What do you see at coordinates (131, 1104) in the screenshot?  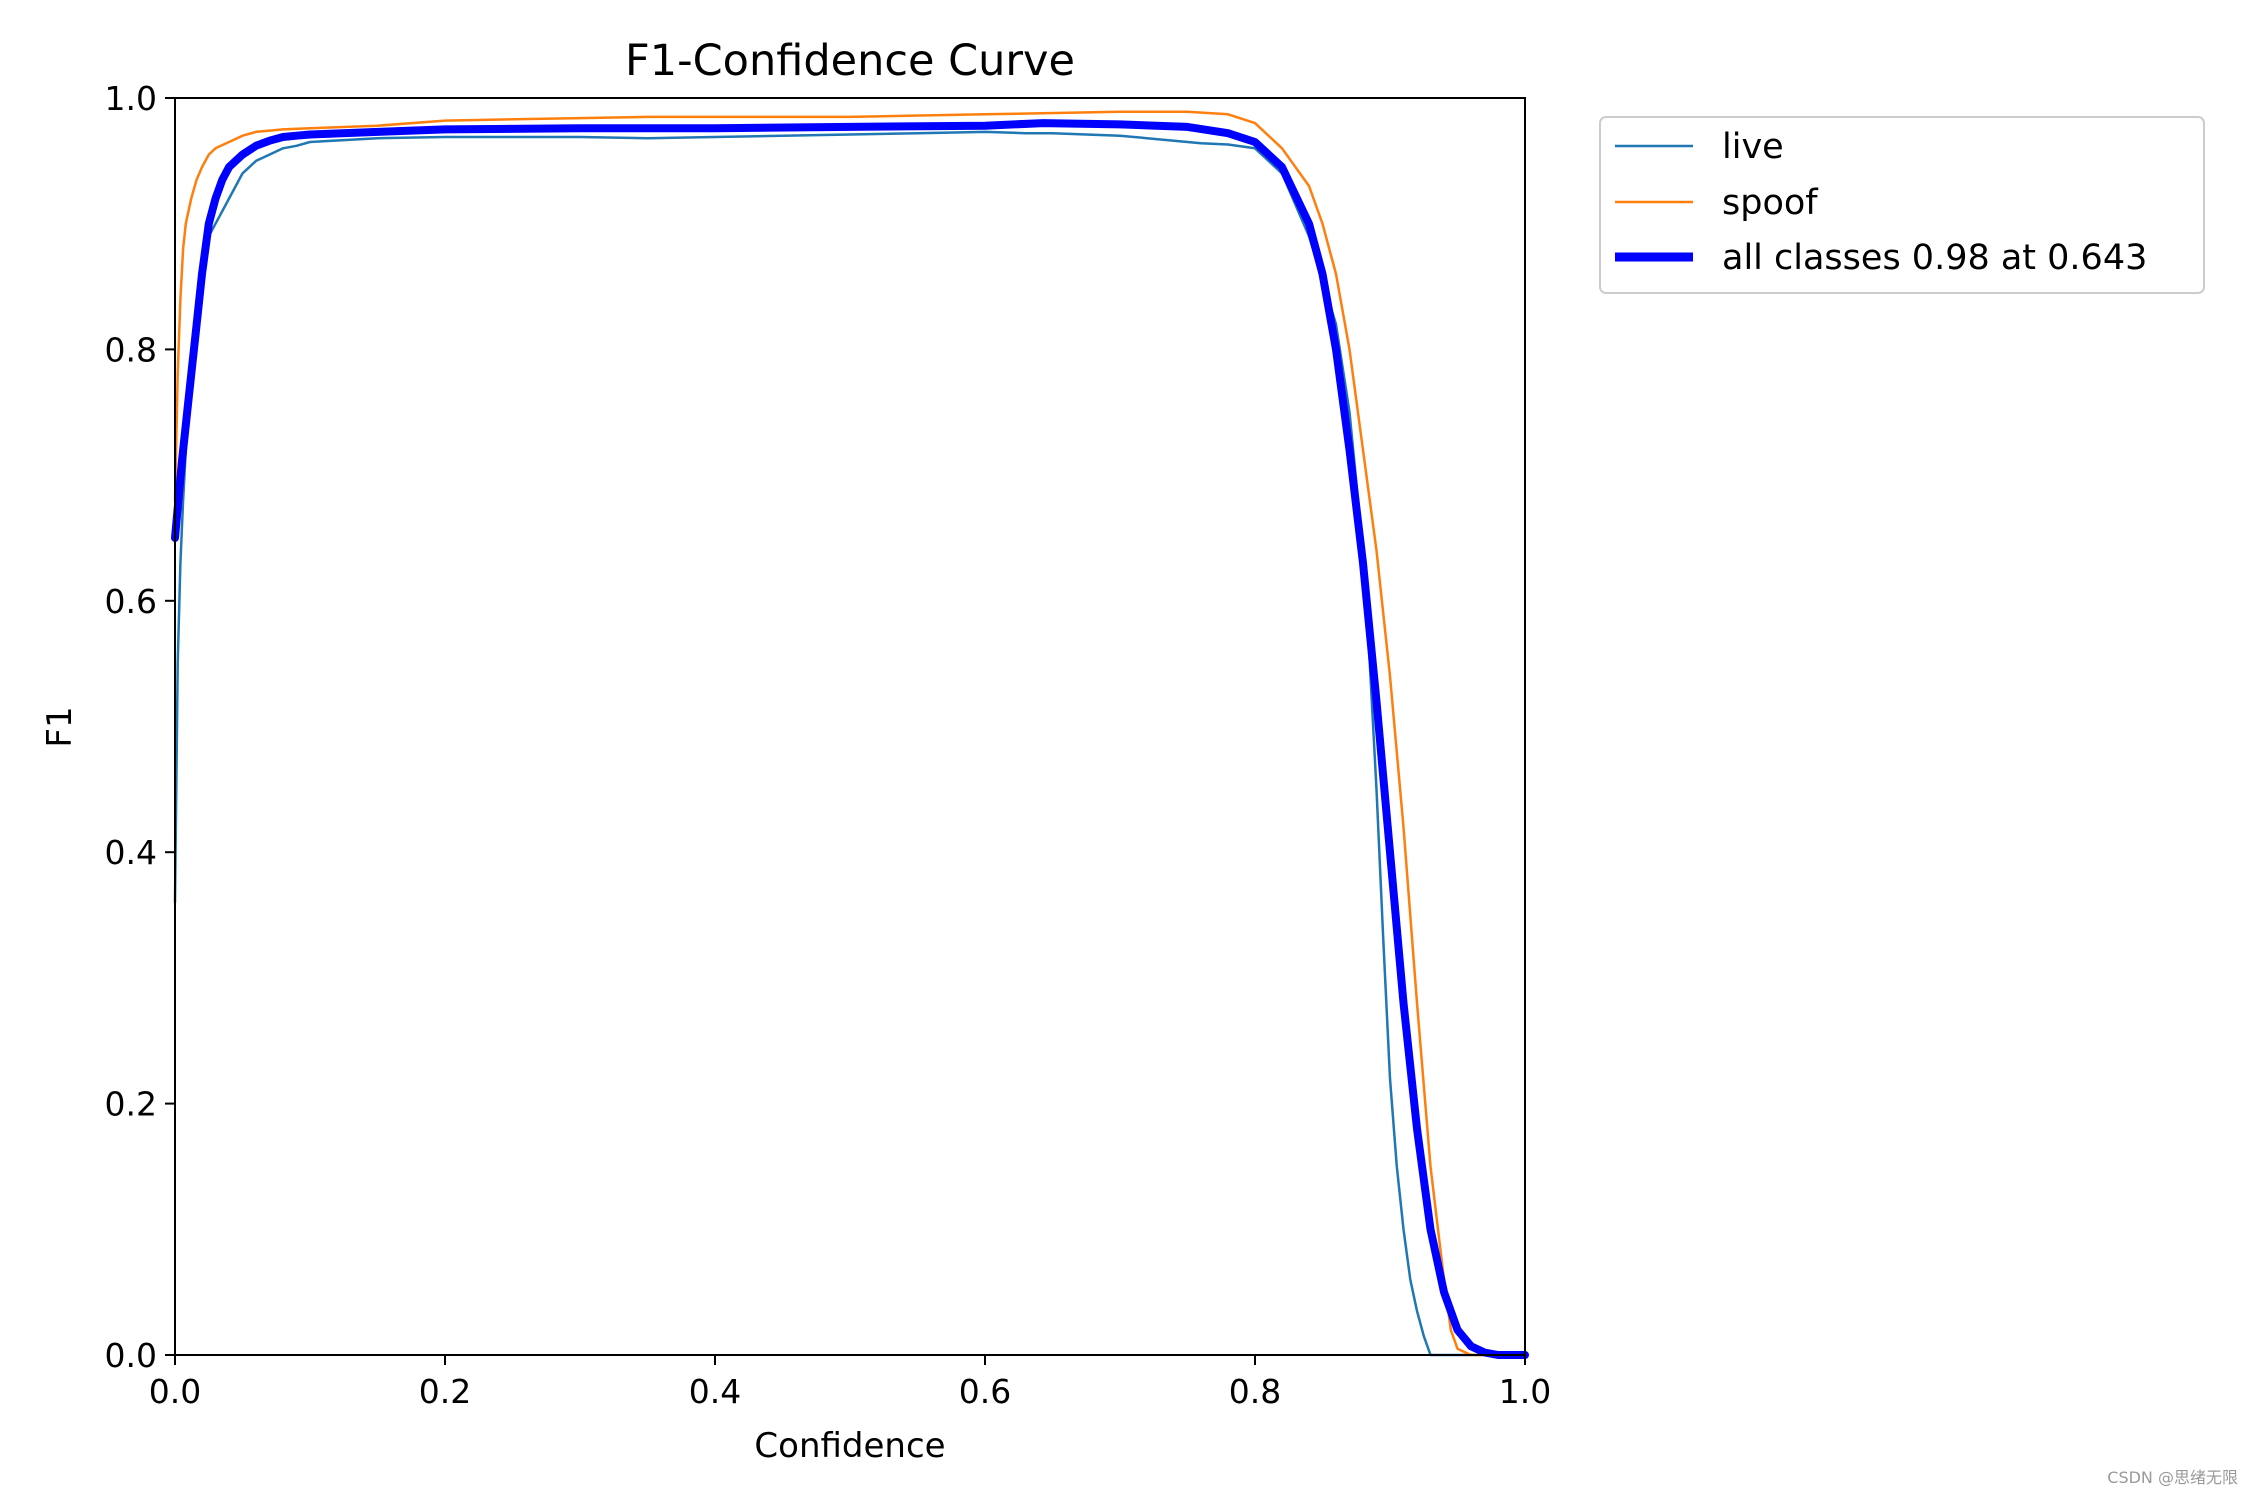 I see `y-tick-label: 0.2` at bounding box center [131, 1104].